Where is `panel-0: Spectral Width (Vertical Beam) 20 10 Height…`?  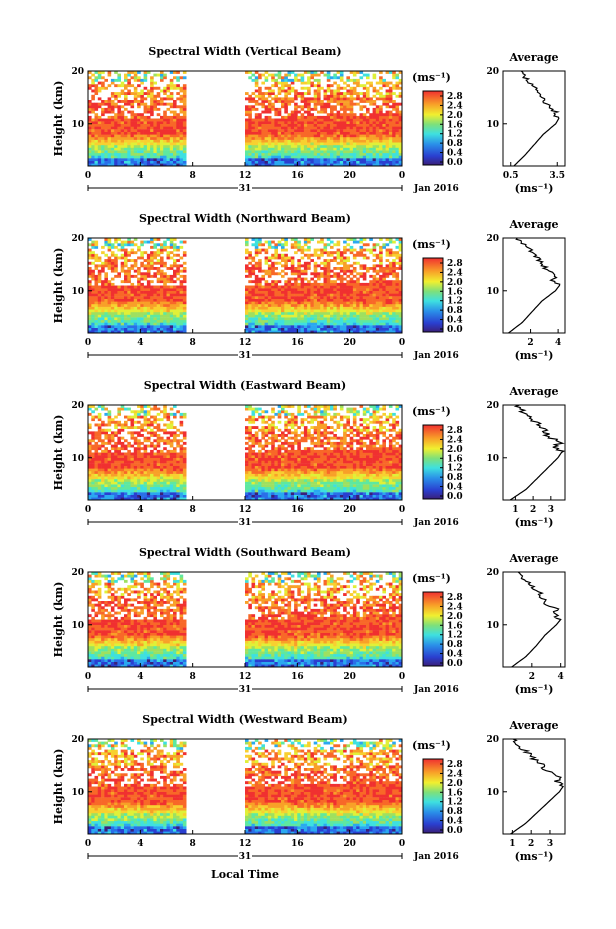 panel-0: Spectral Width (Vertical Beam) 20 10 Height… is located at coordinates (309, 120).